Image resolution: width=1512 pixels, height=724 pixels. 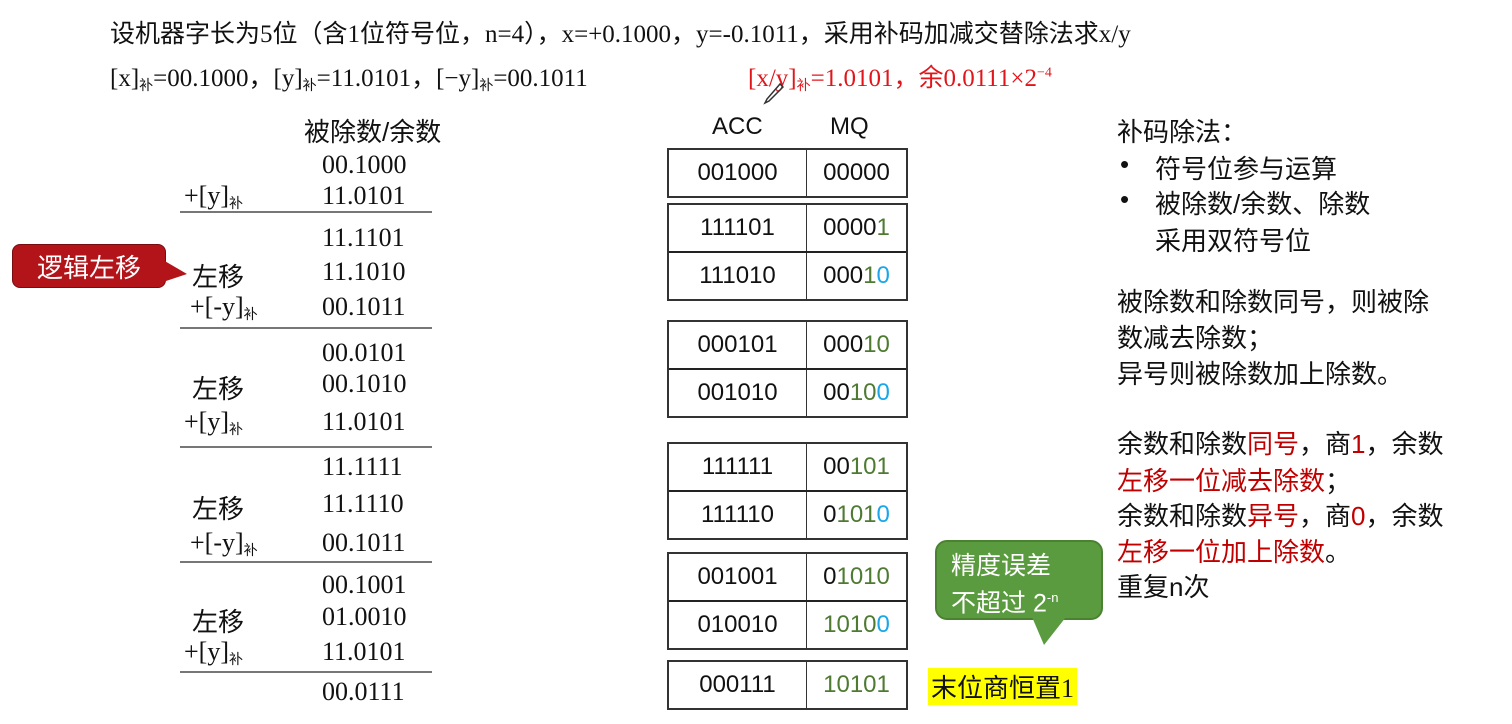 I want to click on dividend-value: 00.1010, so click(x=364, y=383).